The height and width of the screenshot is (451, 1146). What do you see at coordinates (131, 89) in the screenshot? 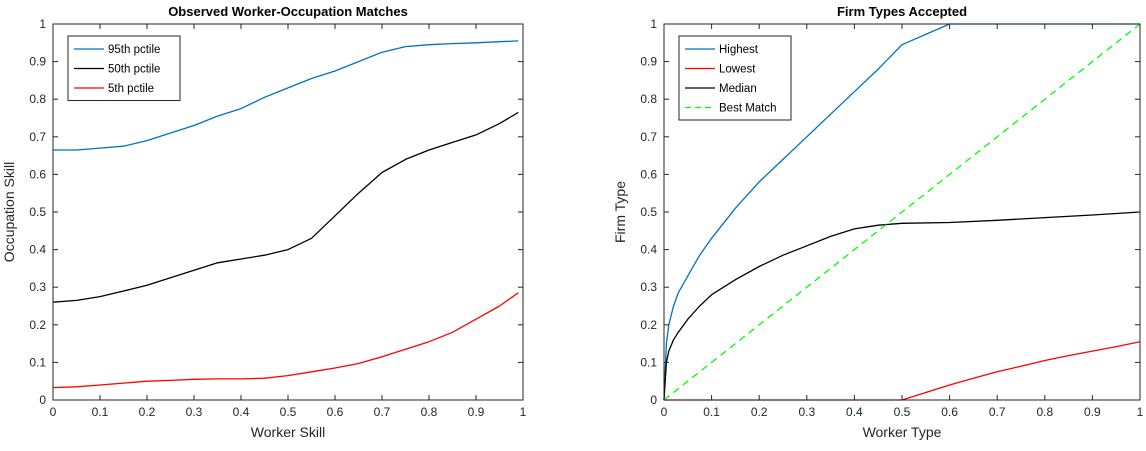
I see `legend-entry: 5th pctile` at bounding box center [131, 89].